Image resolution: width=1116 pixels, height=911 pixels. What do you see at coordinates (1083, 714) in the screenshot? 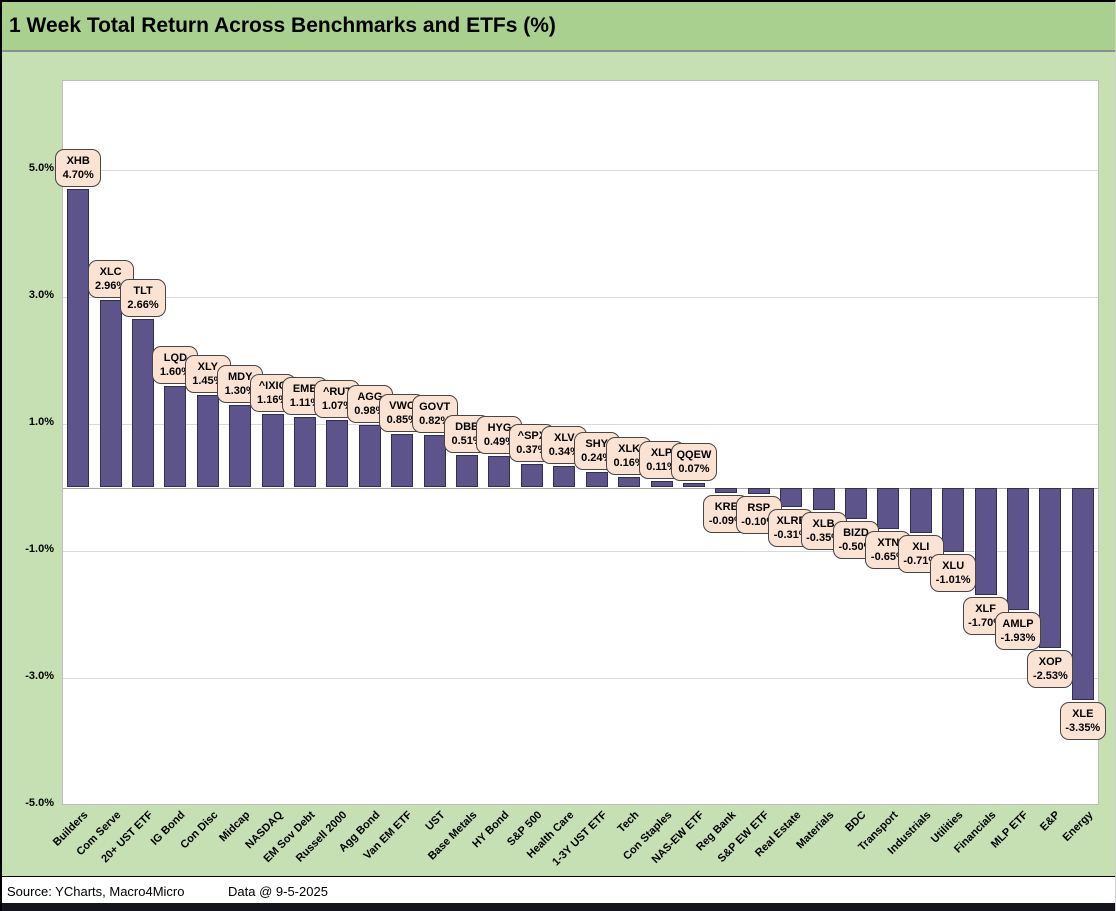
I see `callout-ticker: XLE` at bounding box center [1083, 714].